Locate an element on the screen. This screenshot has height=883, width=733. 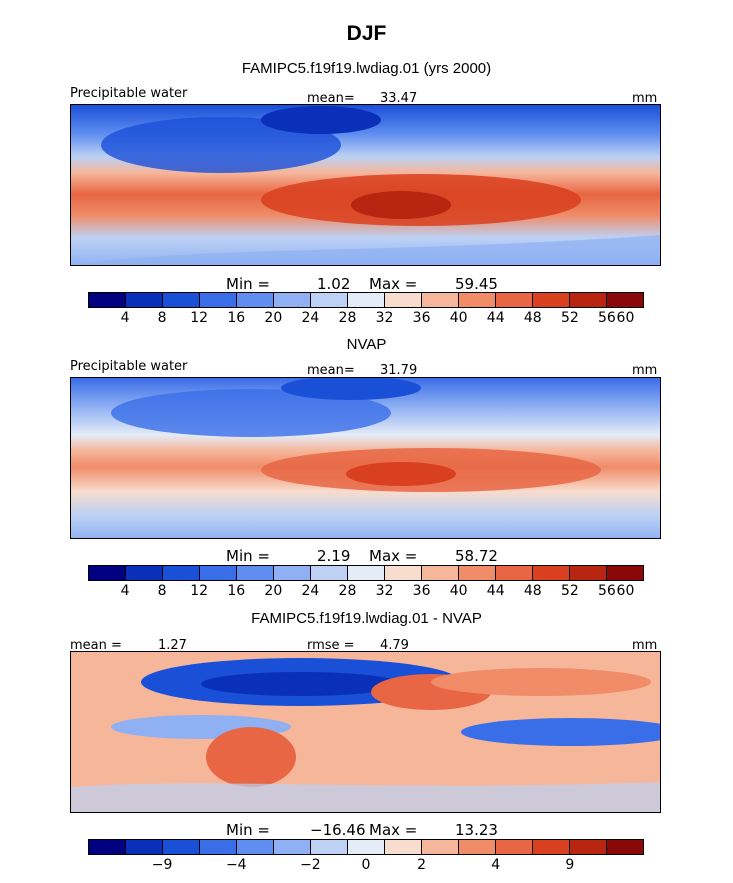
ticks1-label: 44 is located at coordinates (495, 318).